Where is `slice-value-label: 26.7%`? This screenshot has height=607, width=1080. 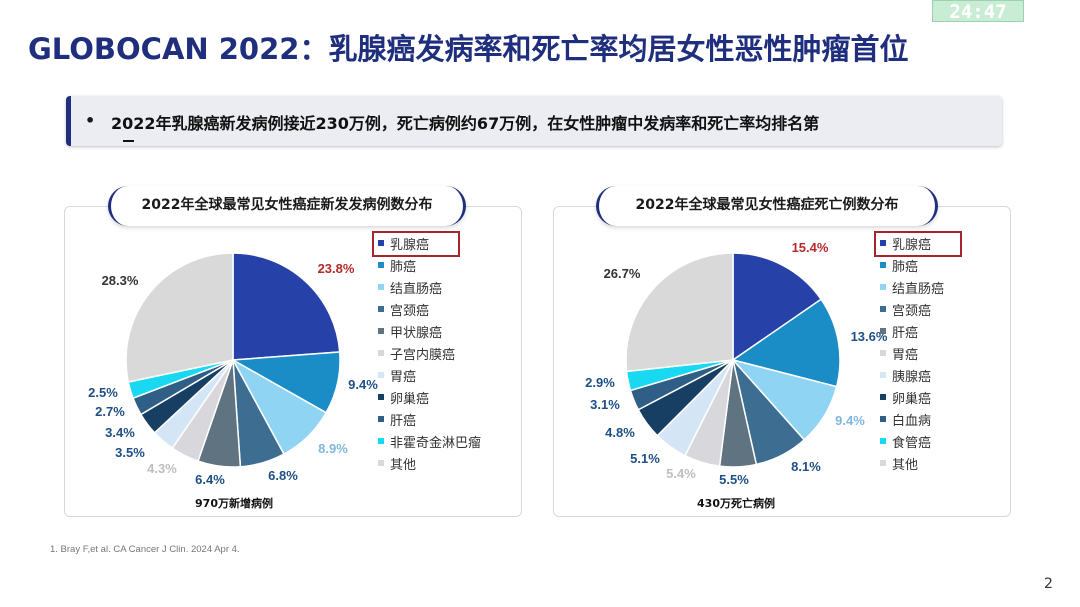
slice-value-label: 26.7% is located at coordinates (622, 273).